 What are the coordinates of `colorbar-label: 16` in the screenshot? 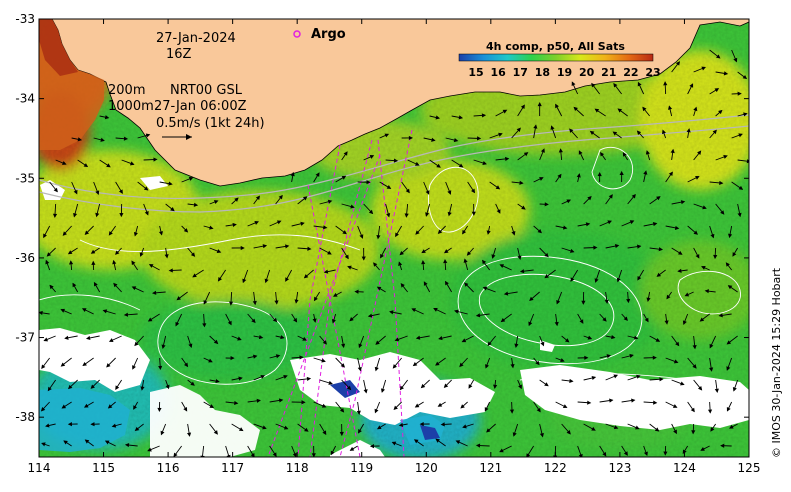 It's located at (498, 72).